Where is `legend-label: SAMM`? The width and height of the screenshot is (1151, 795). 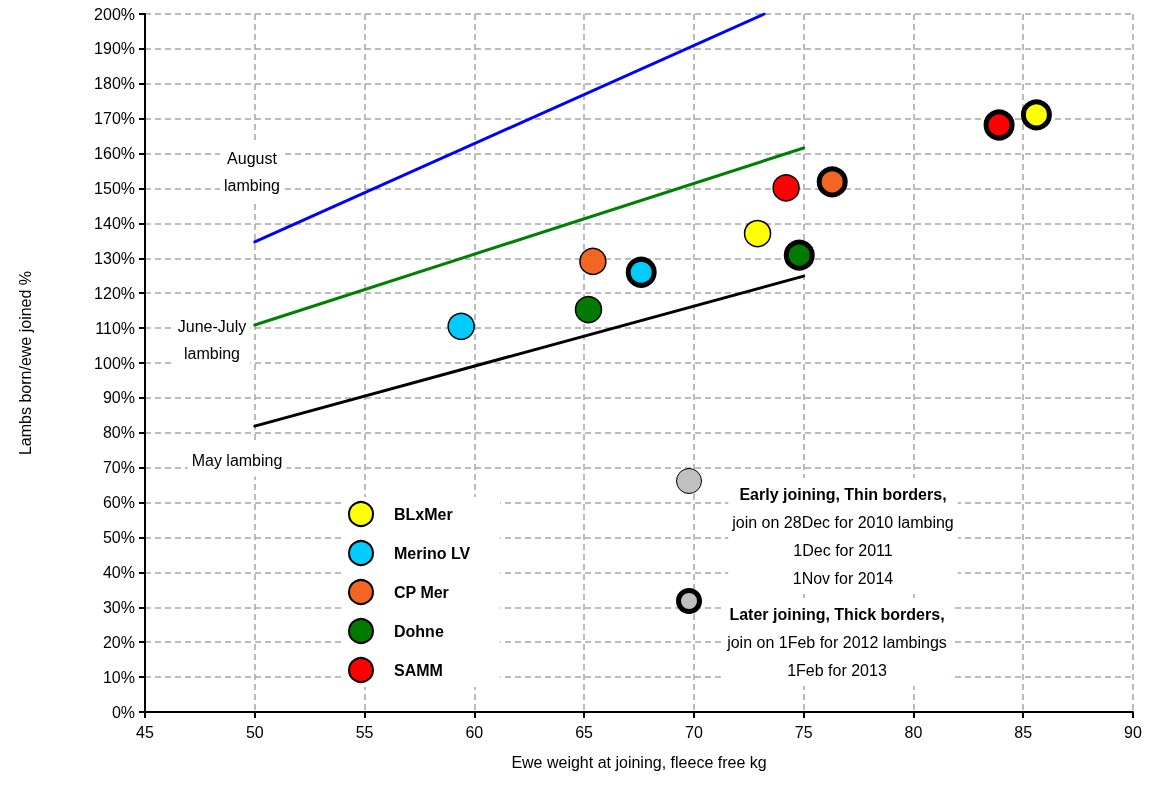 legend-label: SAMM is located at coordinates (418, 670).